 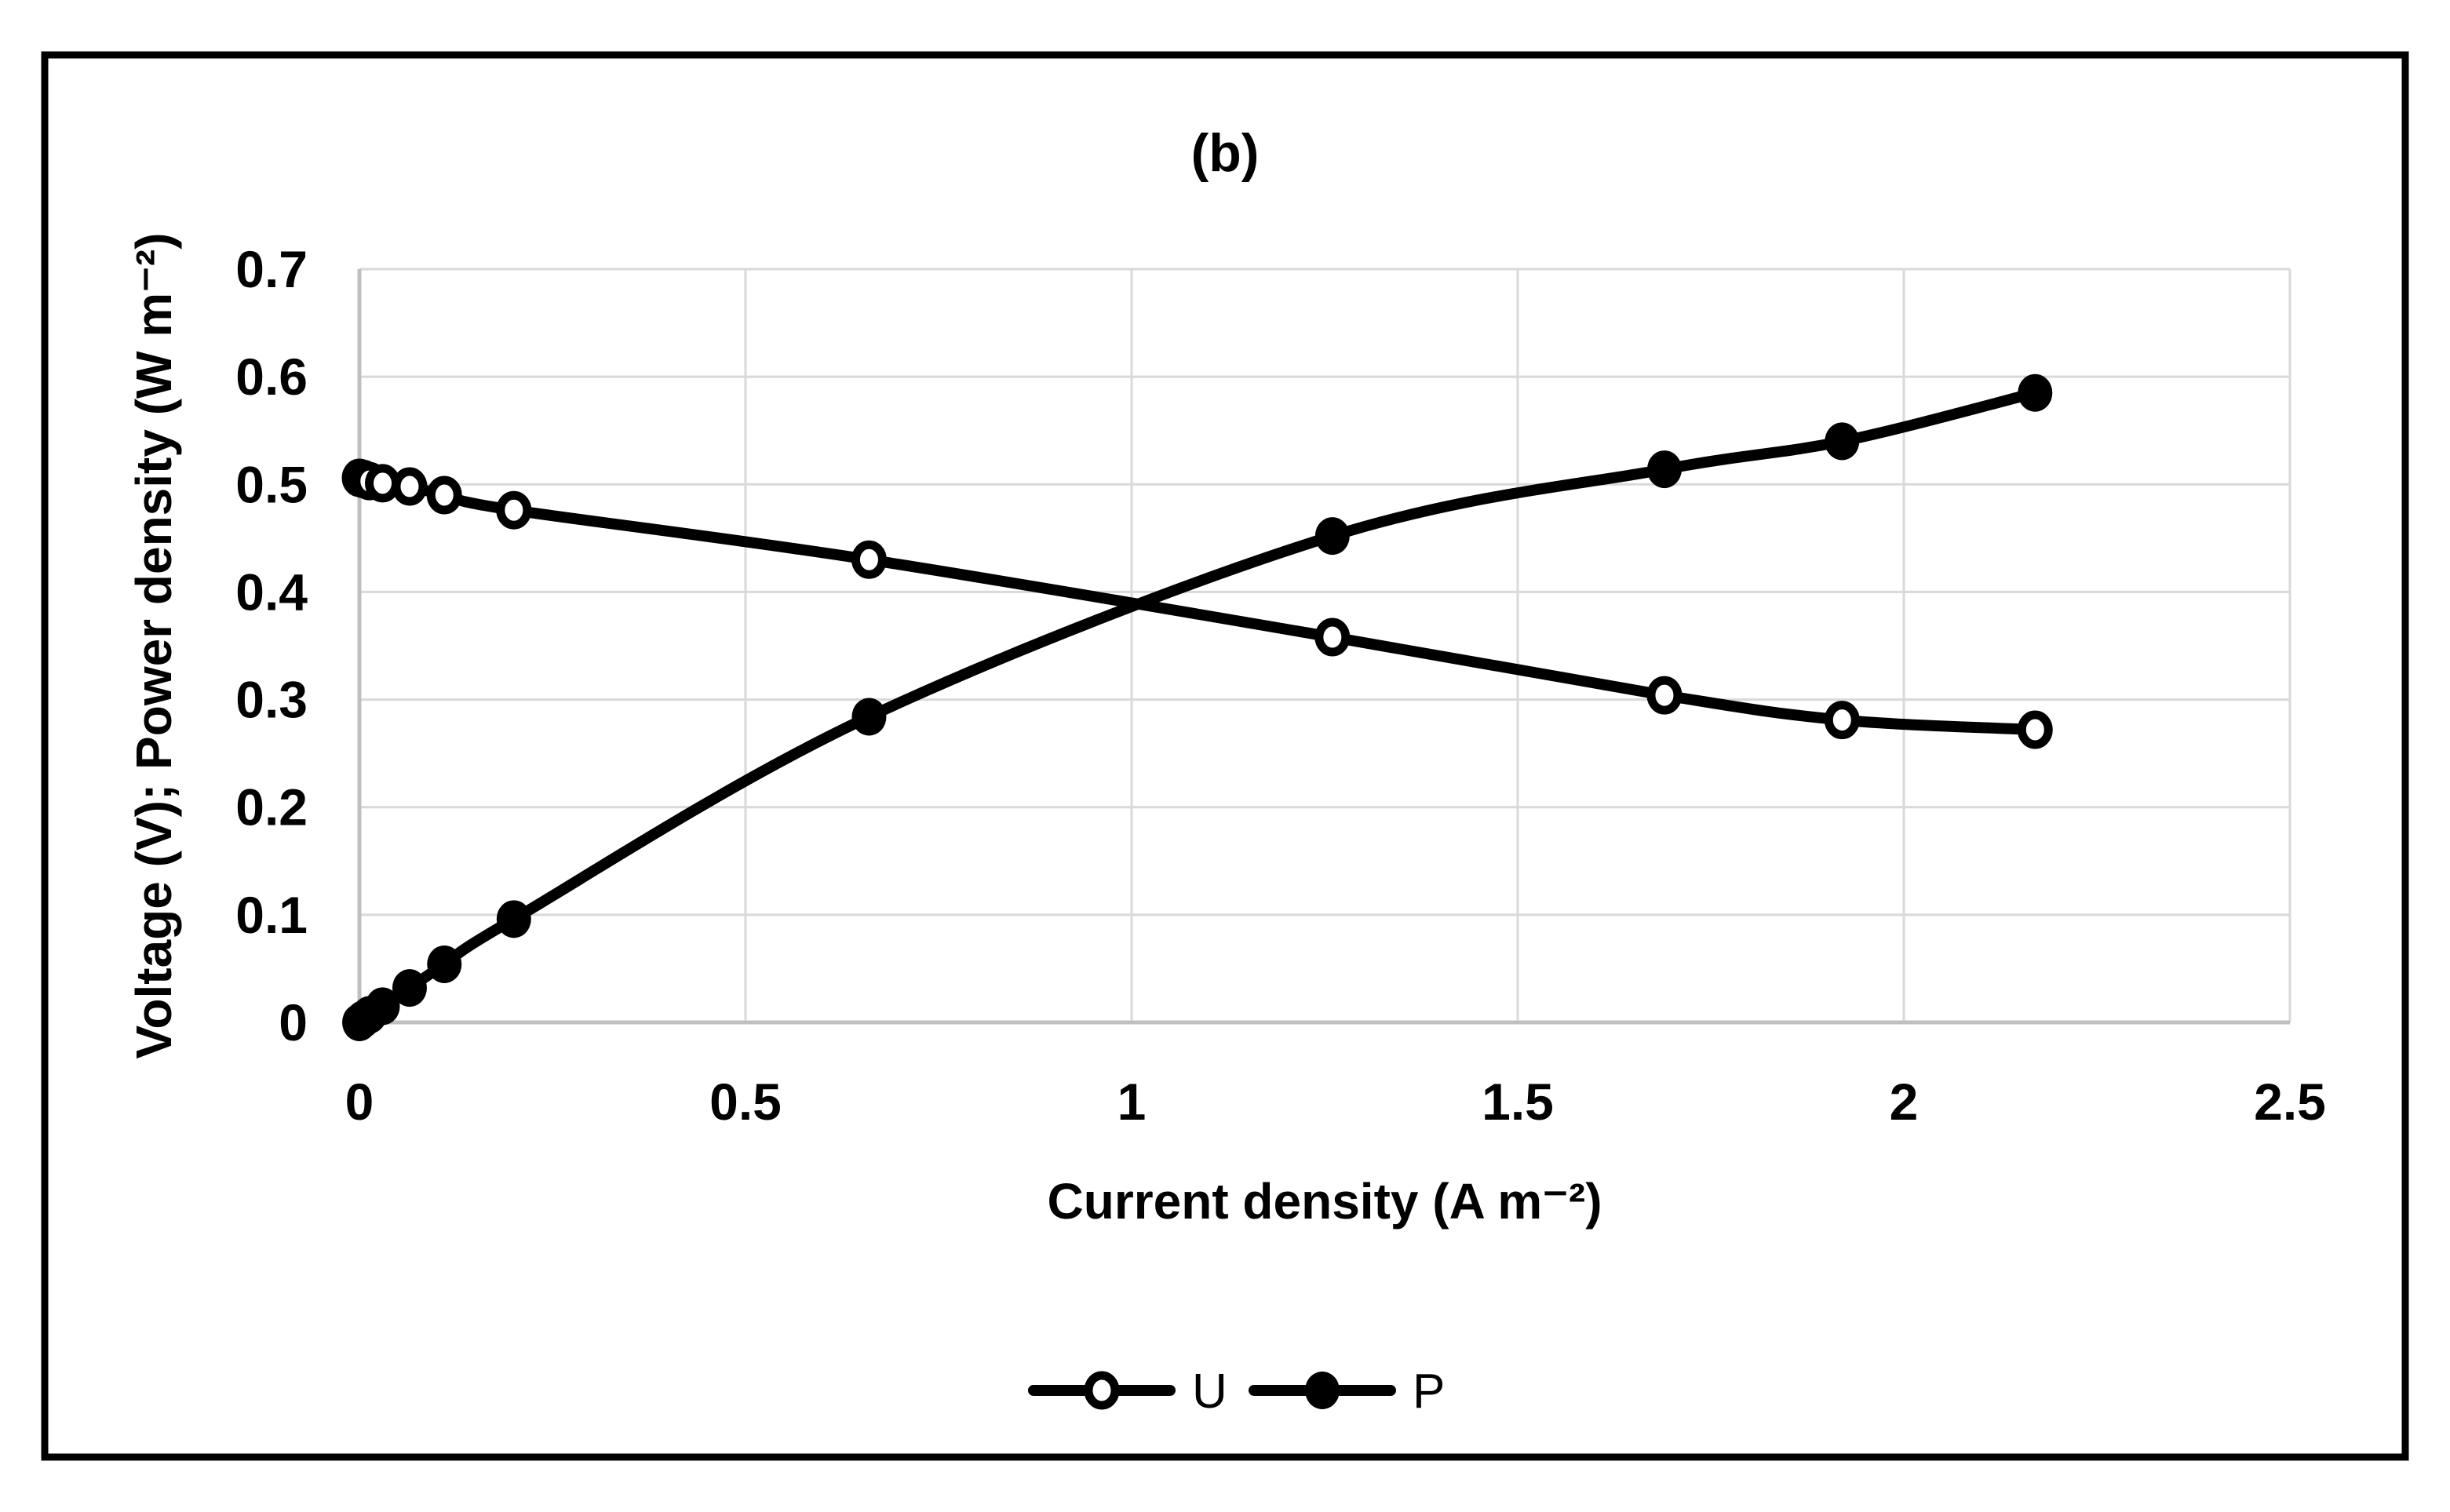 I want to click on legend-label-U: U, so click(x=1209, y=1392).